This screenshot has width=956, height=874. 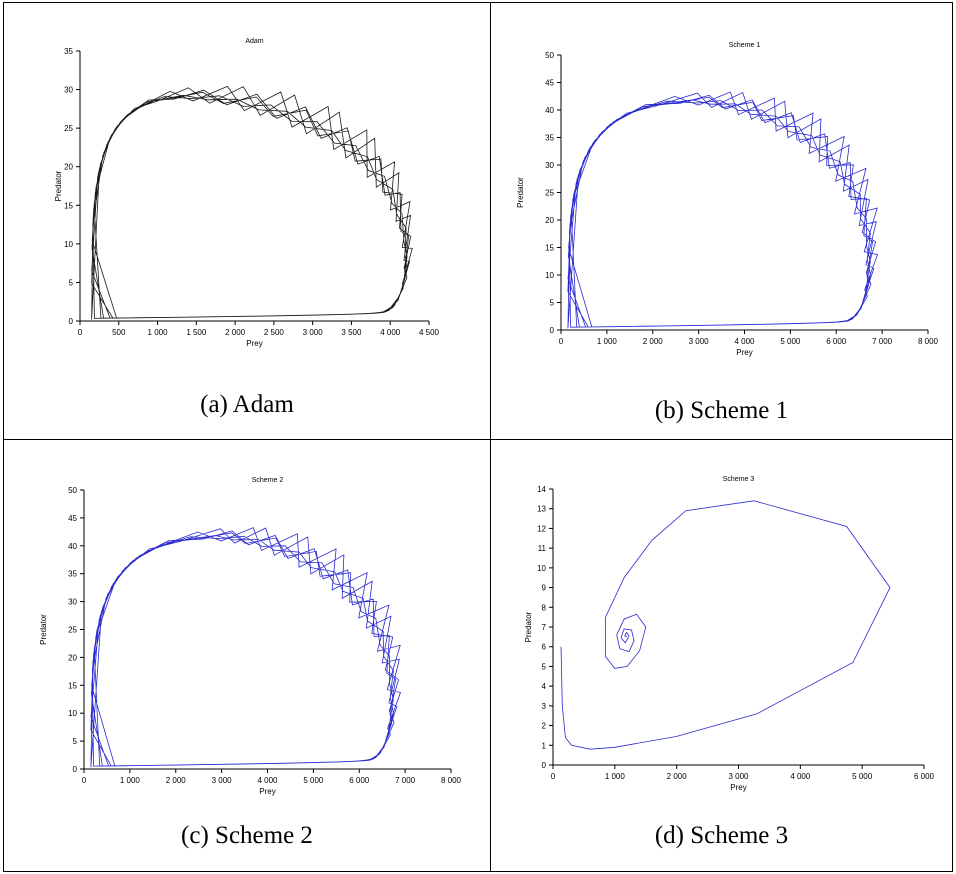 What do you see at coordinates (268, 480) in the screenshot?
I see `chart-title: Scheme 2` at bounding box center [268, 480].